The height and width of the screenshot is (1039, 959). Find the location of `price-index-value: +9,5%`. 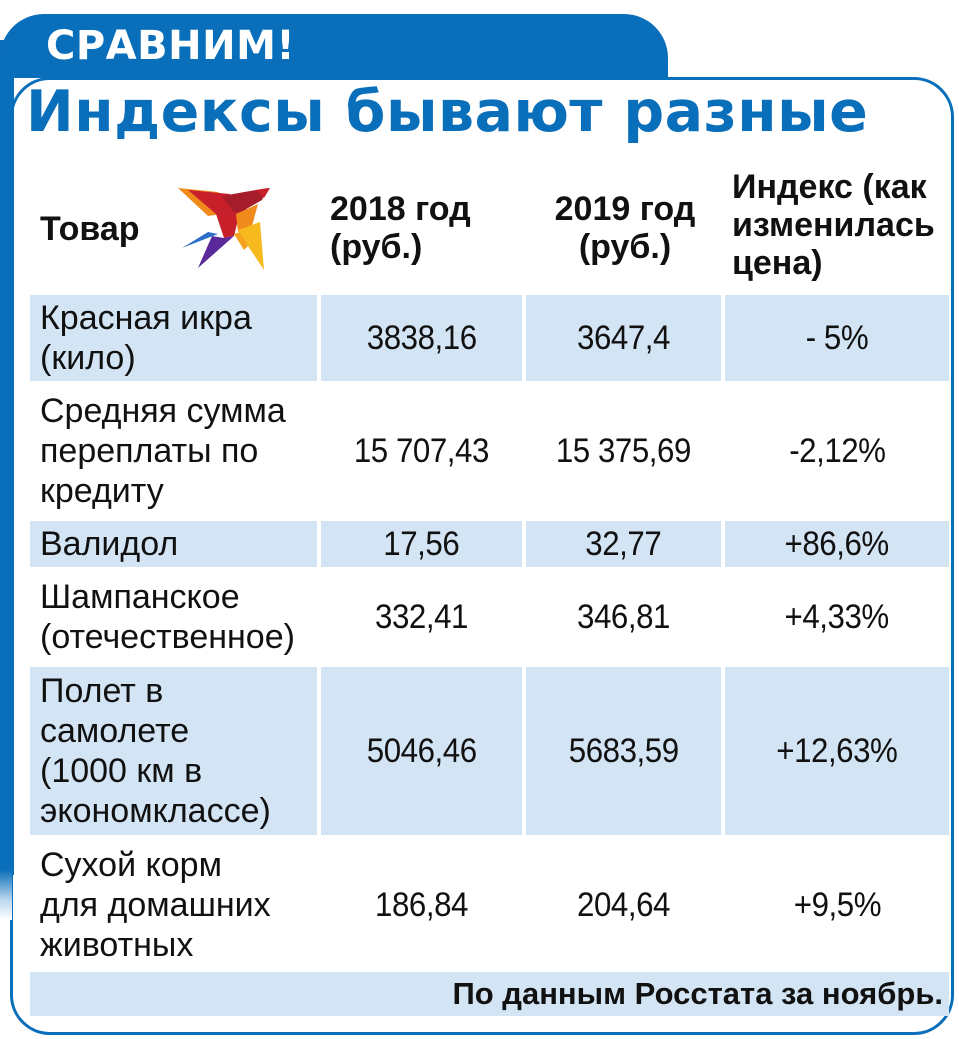

price-index-value: +9,5% is located at coordinates (837, 905).